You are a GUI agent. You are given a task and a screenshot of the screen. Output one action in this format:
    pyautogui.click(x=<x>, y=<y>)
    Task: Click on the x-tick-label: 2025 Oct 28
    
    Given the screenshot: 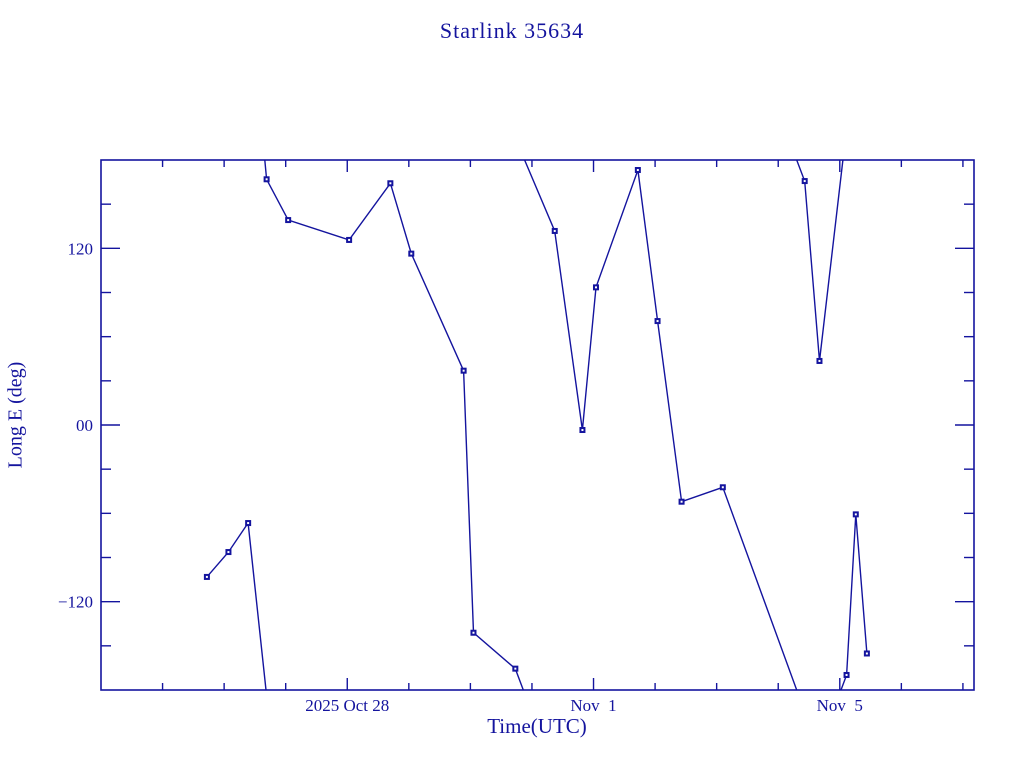 What is the action you would take?
    pyautogui.click(x=347, y=705)
    